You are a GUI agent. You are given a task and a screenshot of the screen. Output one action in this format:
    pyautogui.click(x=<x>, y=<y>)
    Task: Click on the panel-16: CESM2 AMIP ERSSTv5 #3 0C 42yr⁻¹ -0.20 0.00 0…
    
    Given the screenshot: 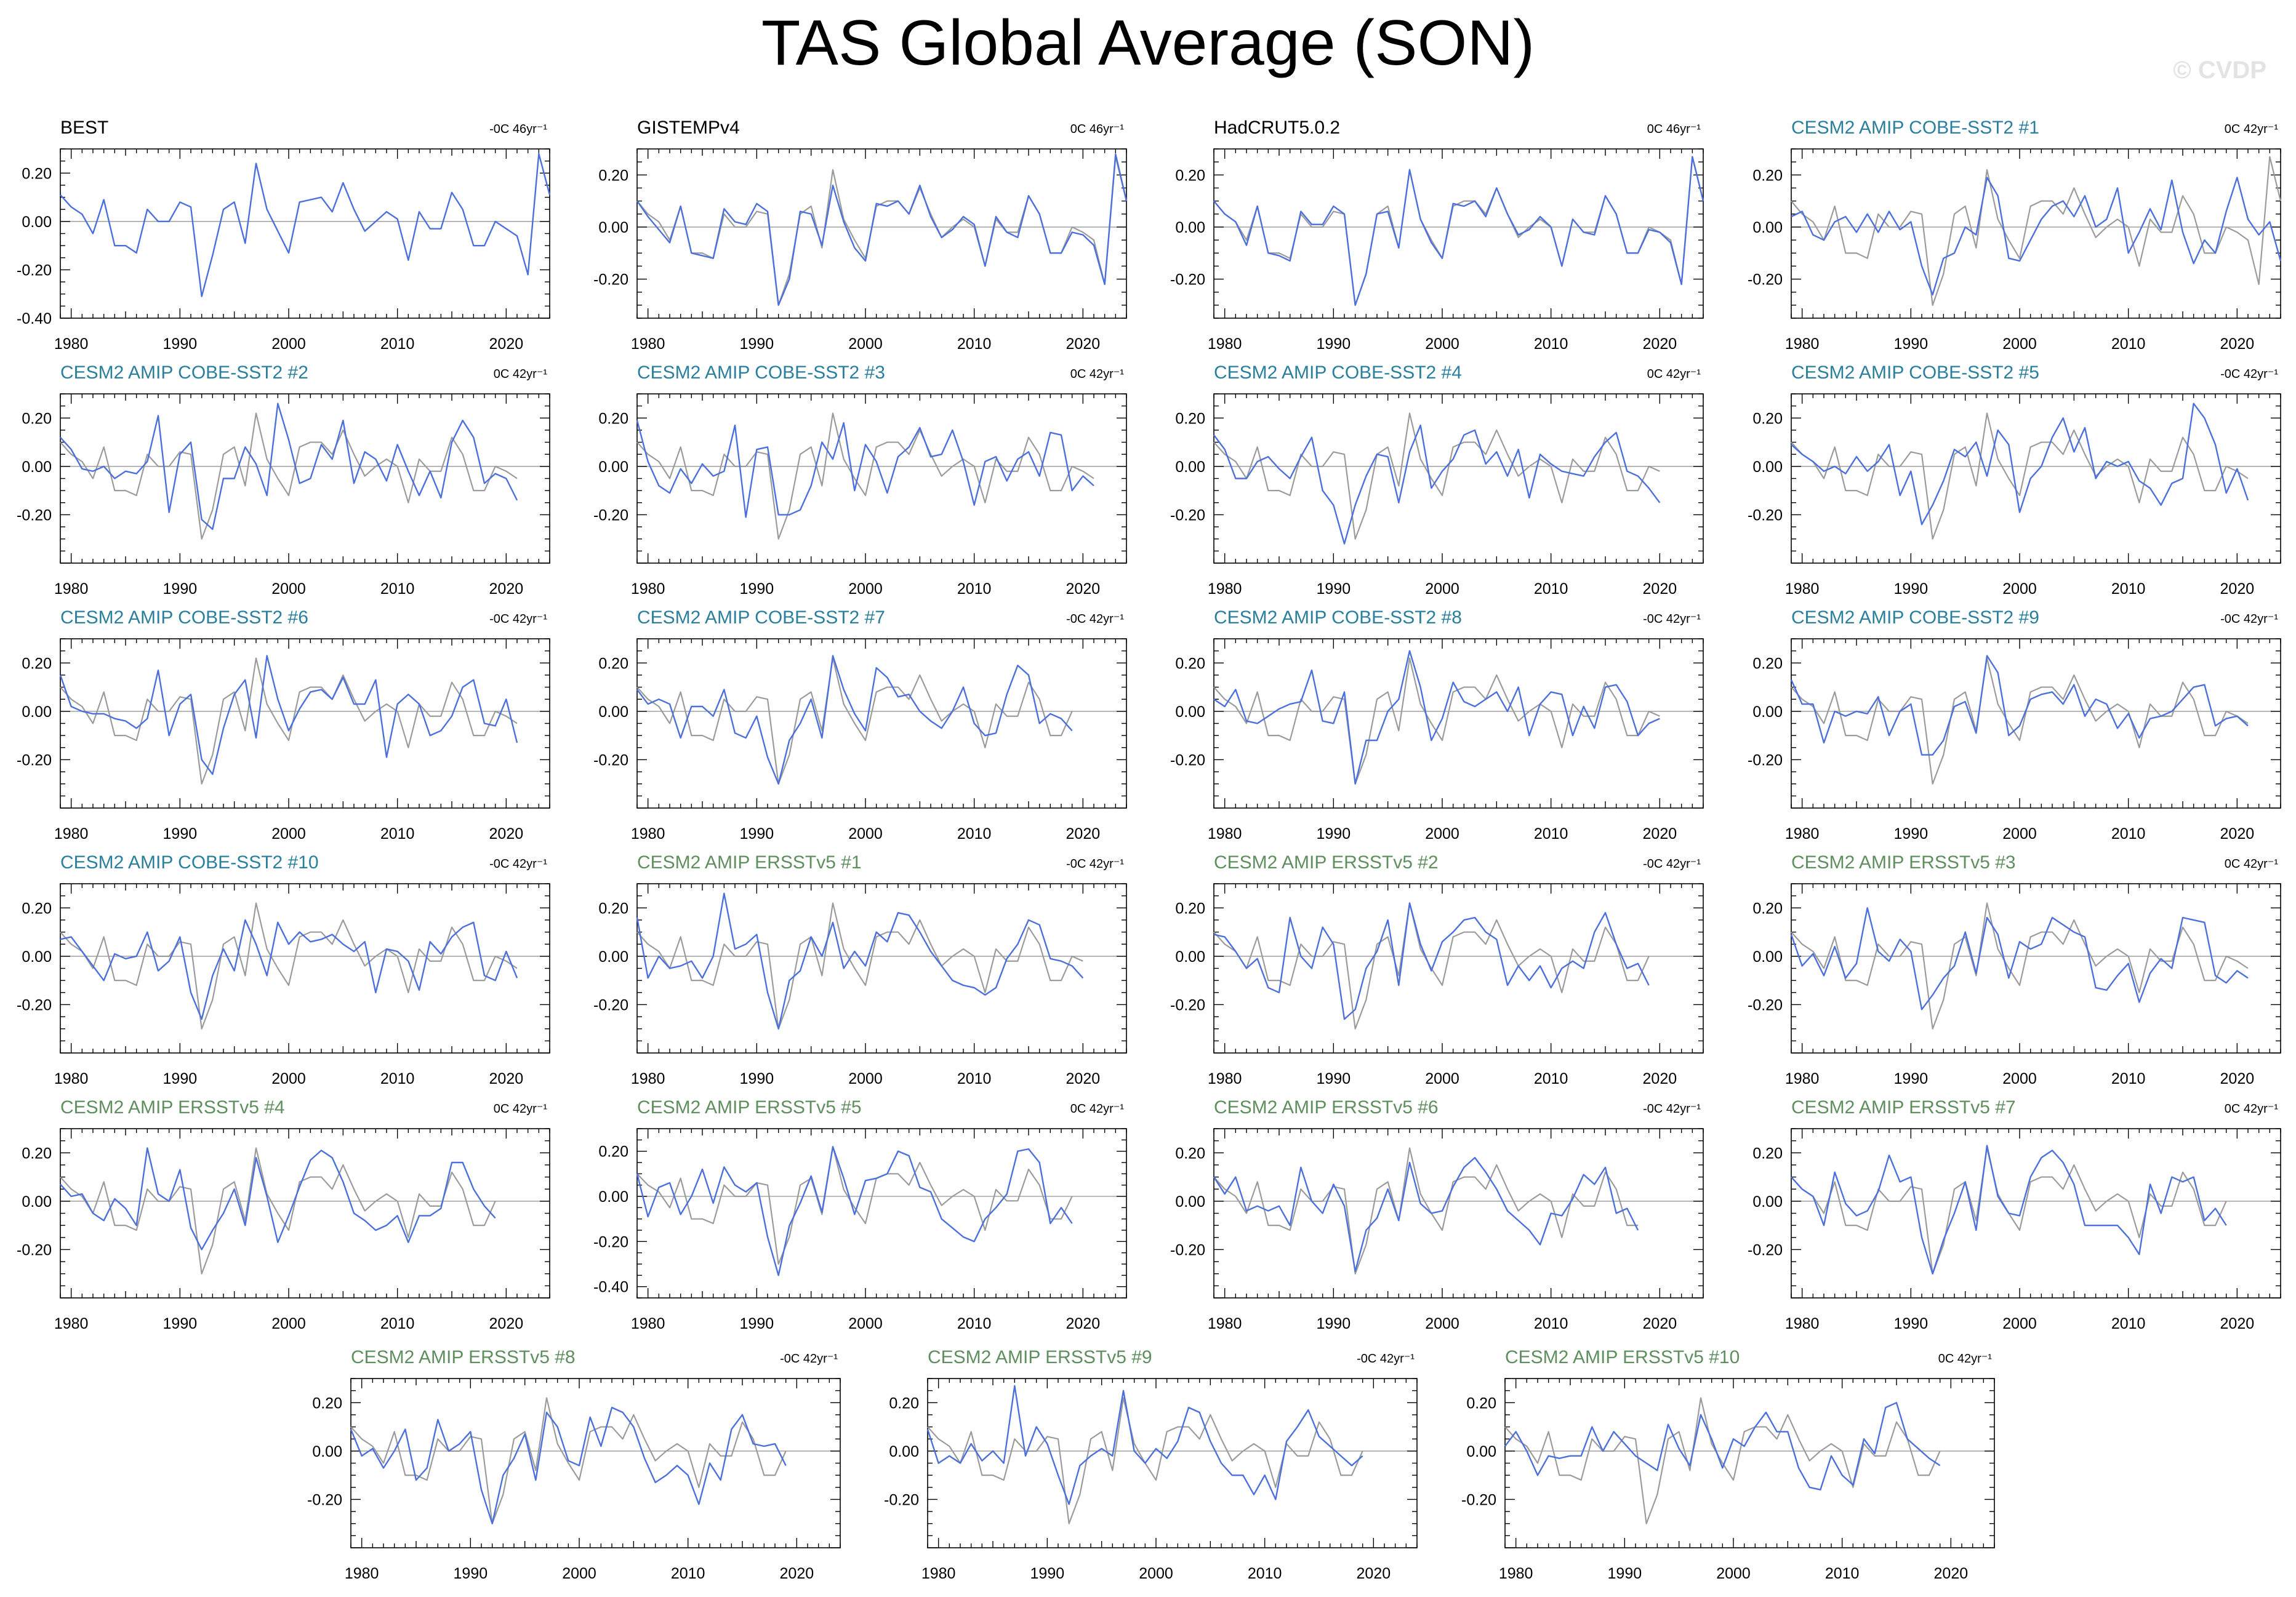 What is the action you would take?
    pyautogui.click(x=2014, y=970)
    